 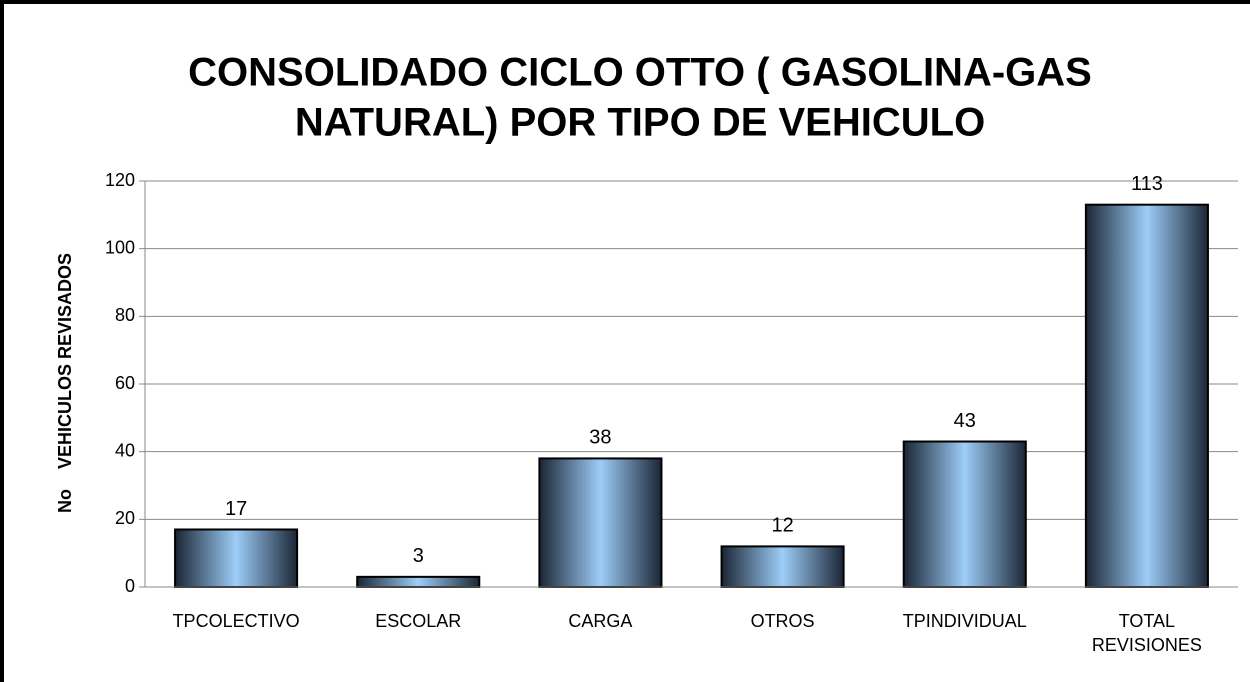 What do you see at coordinates (1147, 184) in the screenshot?
I see `value-label: 113` at bounding box center [1147, 184].